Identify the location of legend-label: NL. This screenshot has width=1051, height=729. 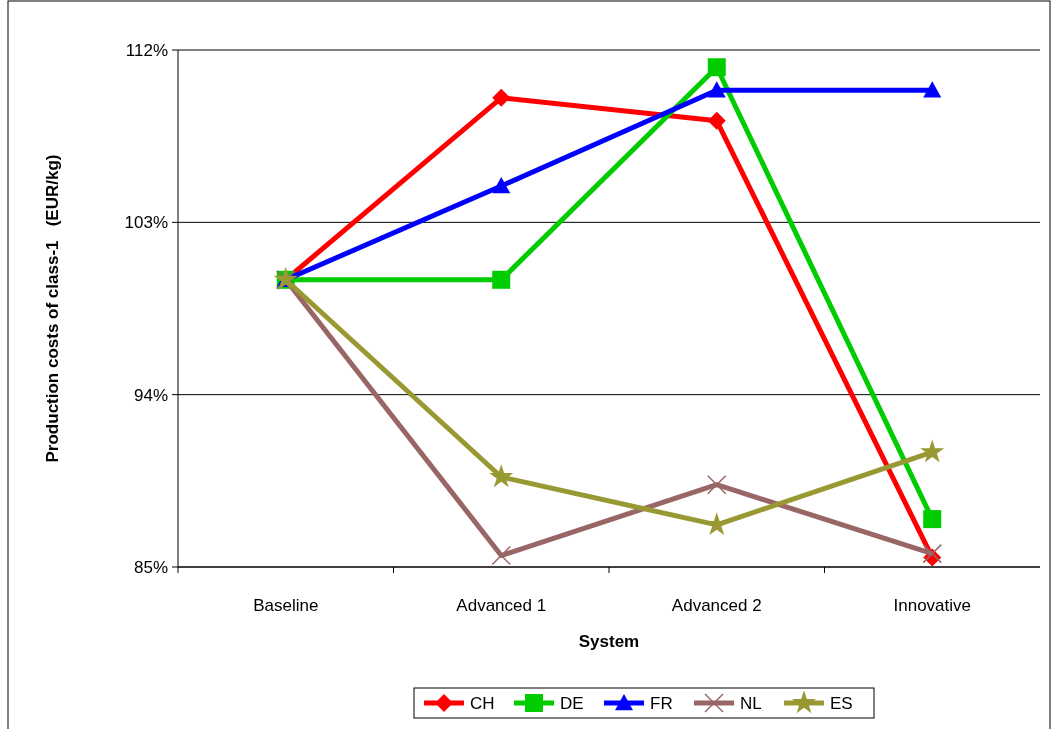
(751, 703).